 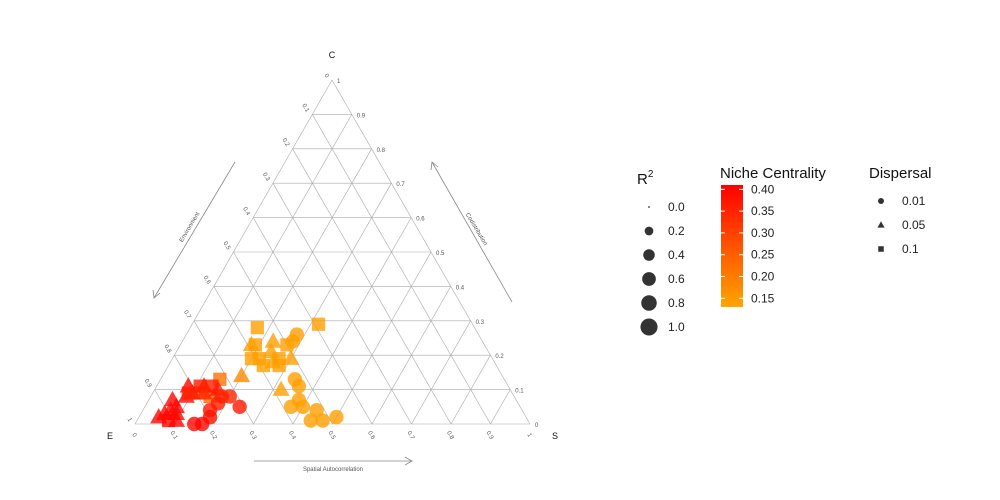 What do you see at coordinates (381, 151) in the screenshot?
I see `tick-label-right: 0.8` at bounding box center [381, 151].